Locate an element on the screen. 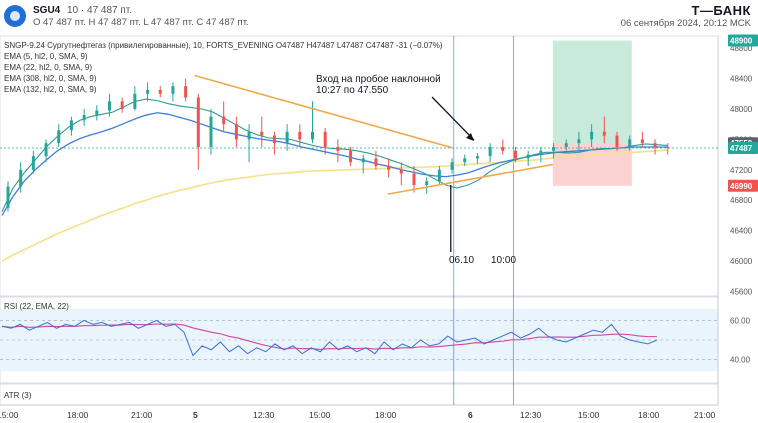  rsi-ma-line is located at coordinates (329, 336).